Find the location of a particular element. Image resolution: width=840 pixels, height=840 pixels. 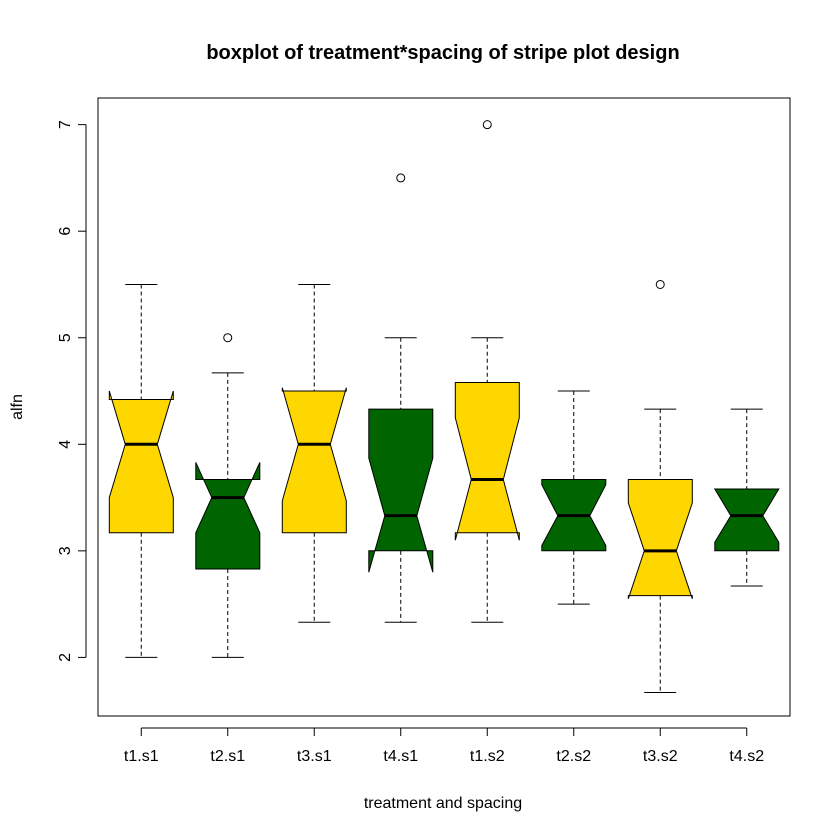

box-t4.s1 is located at coordinates (401, 398).